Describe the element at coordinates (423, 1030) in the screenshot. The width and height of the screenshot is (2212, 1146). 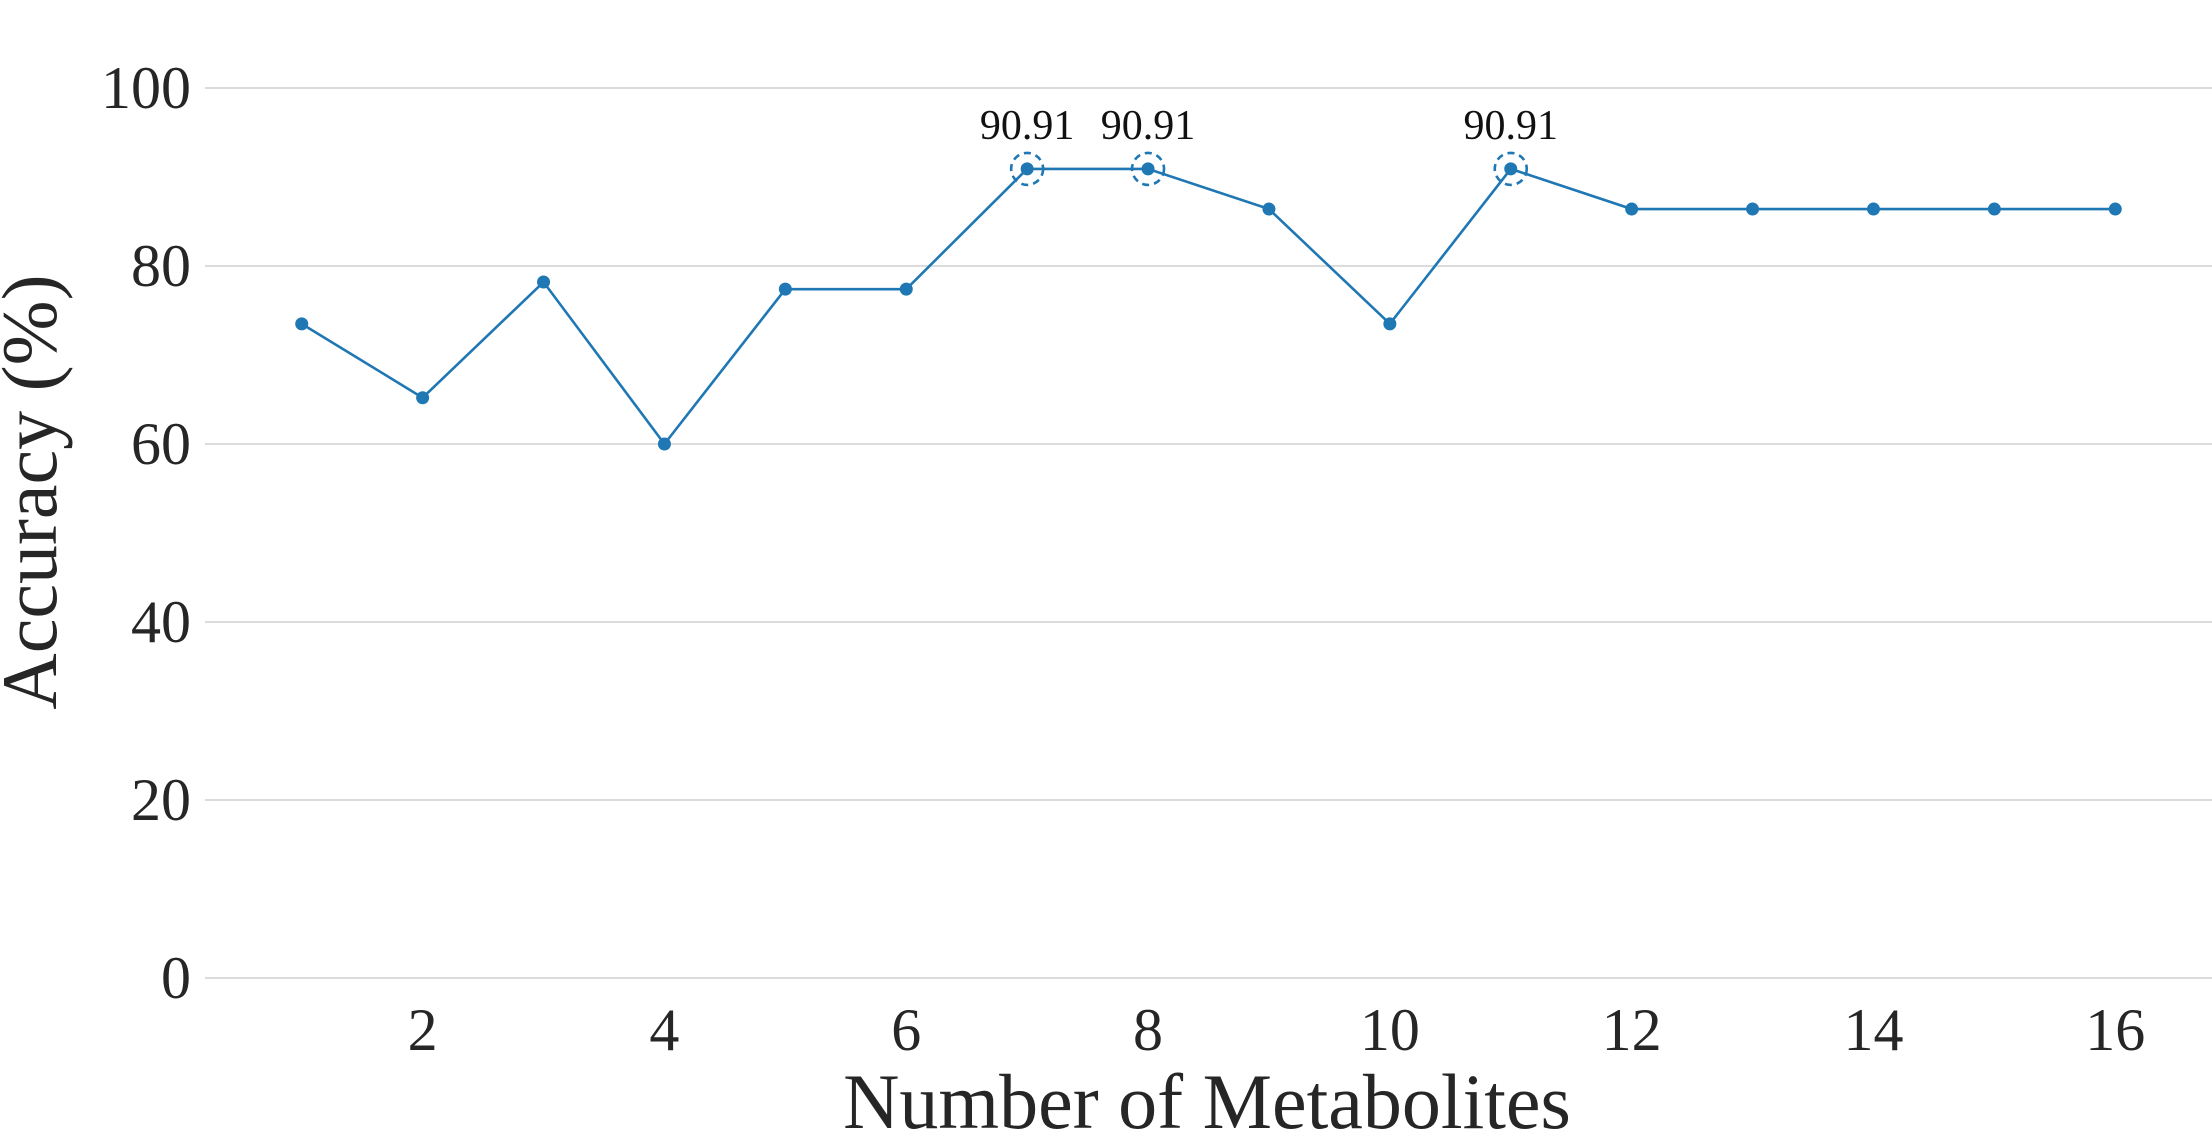
I see `x-tick-label: 2` at that location.